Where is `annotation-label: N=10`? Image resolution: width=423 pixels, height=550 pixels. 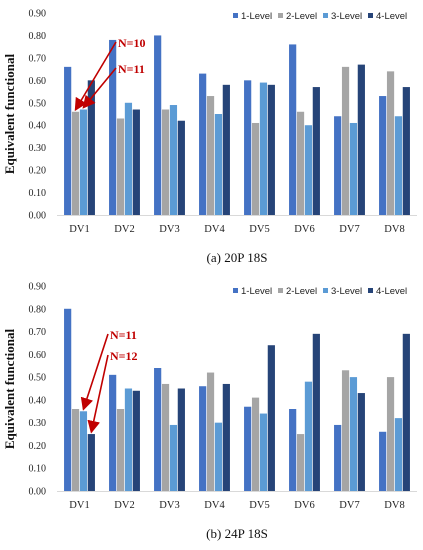 annotation-label: N=10 is located at coordinates (132, 43).